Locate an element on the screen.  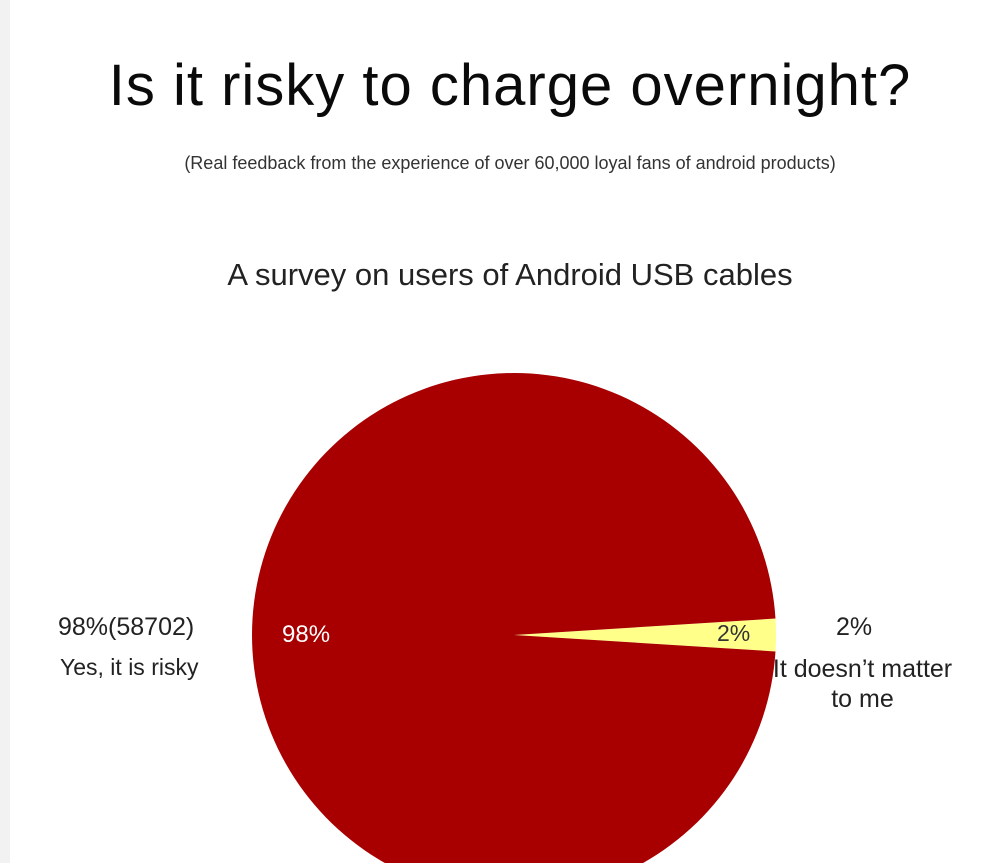
legend-risky-value: 98%(58702) is located at coordinates (126, 627).